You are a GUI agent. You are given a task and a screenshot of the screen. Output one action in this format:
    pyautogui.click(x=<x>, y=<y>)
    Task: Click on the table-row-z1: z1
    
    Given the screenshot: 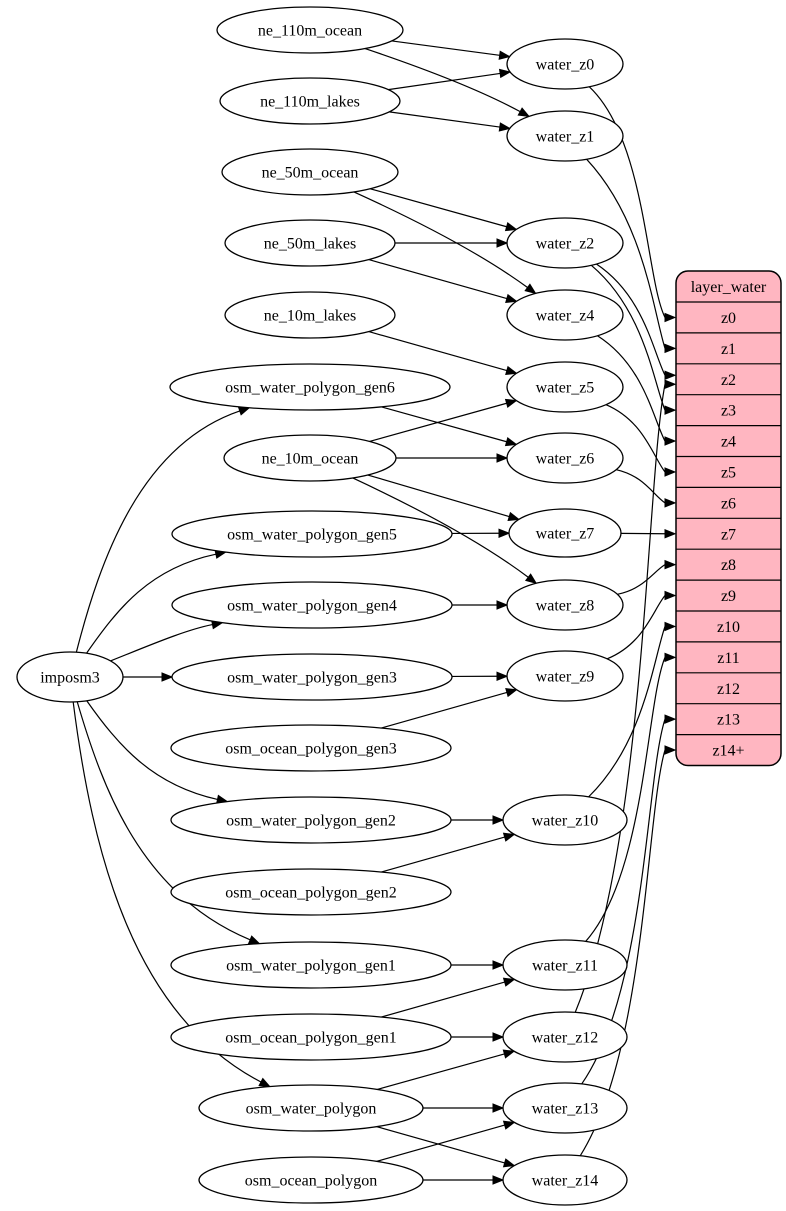 What is the action you would take?
    pyautogui.click(x=728, y=349)
    